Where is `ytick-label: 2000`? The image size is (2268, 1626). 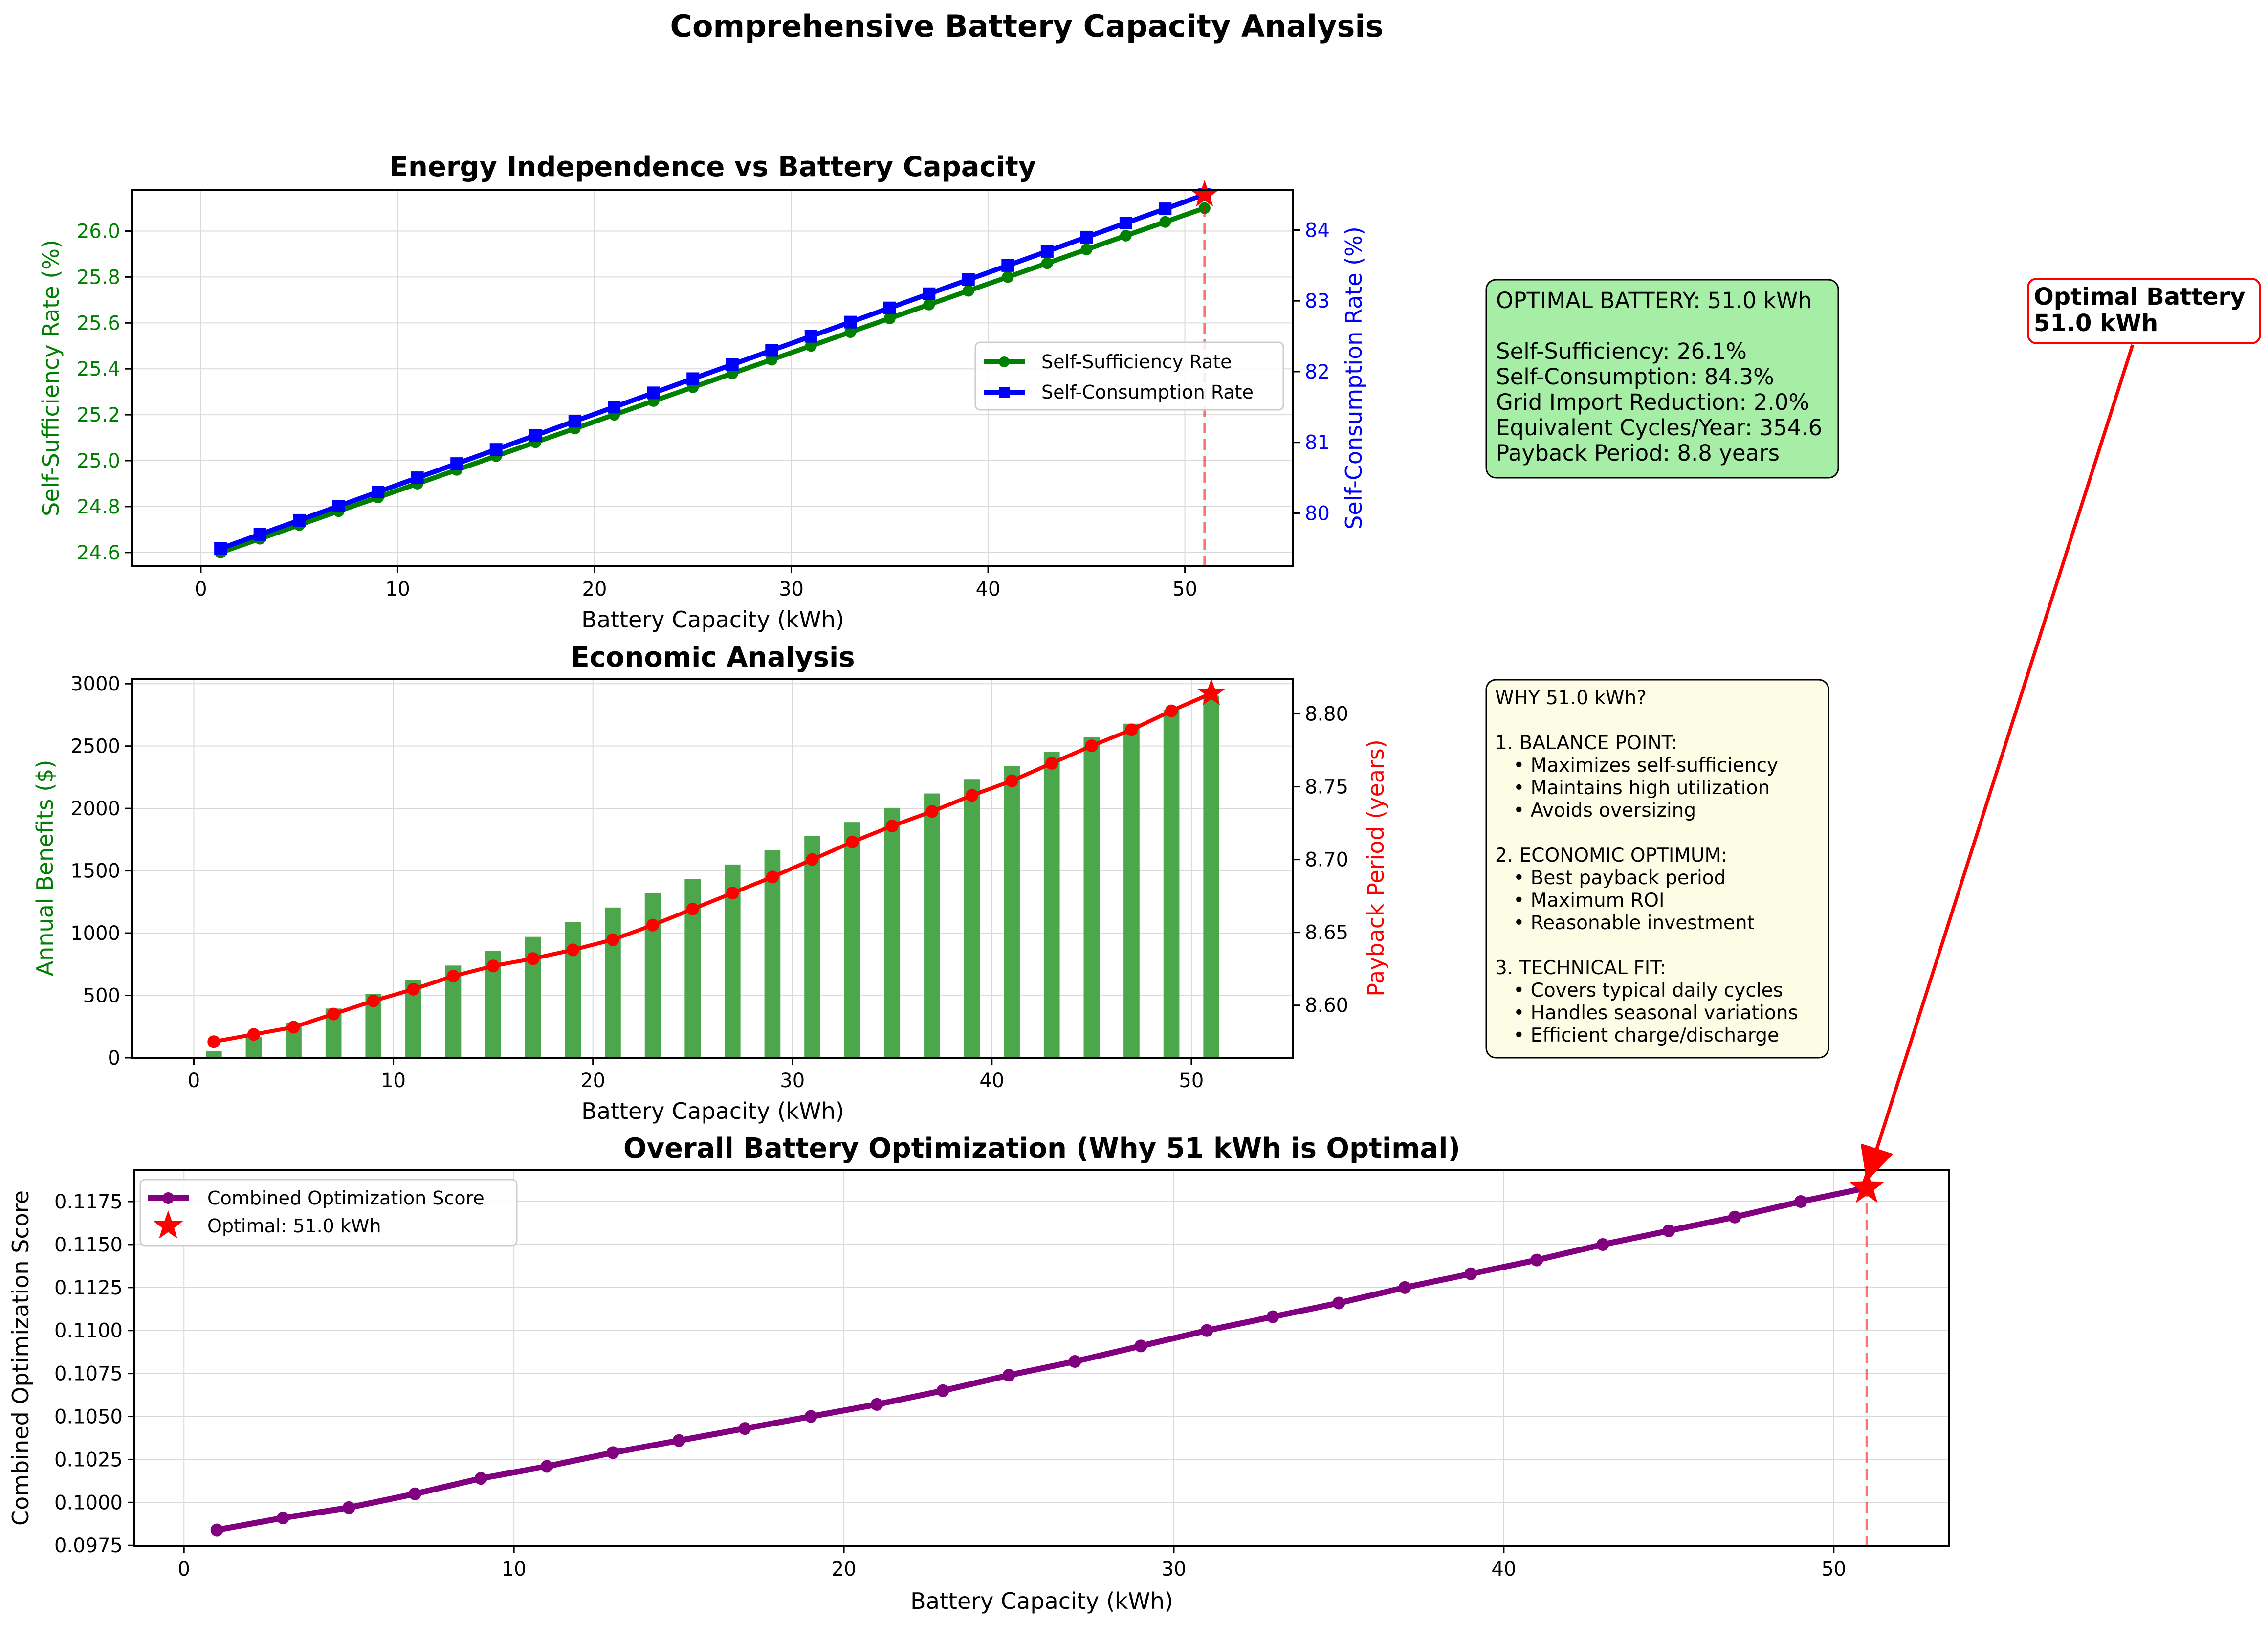 ytick-label: 2000 is located at coordinates (95, 809).